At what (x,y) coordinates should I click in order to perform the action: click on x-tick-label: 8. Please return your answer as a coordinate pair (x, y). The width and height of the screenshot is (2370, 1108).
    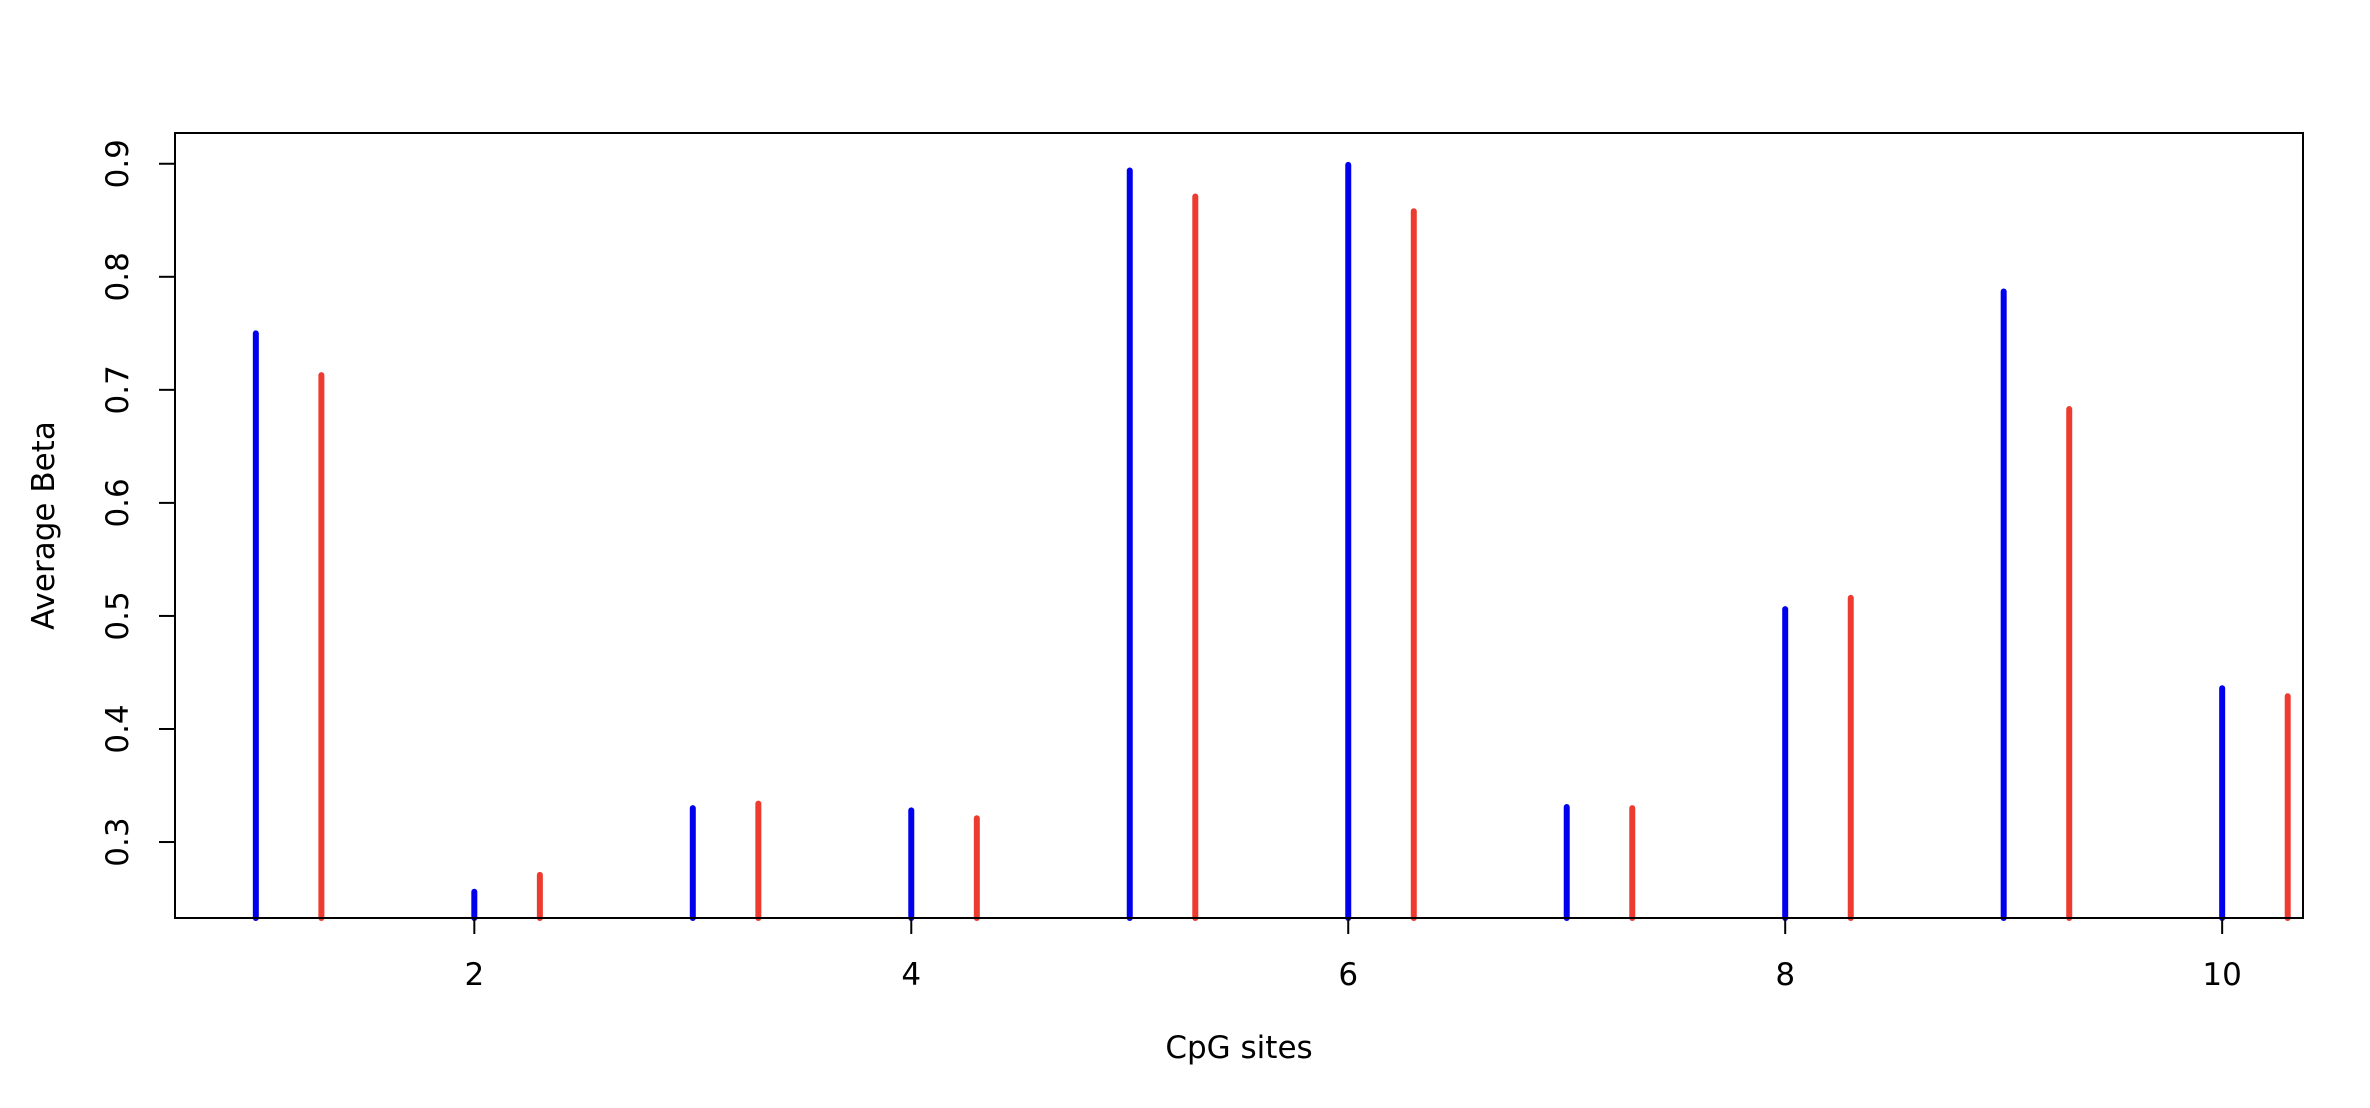
    Looking at the image, I should click on (1785, 975).